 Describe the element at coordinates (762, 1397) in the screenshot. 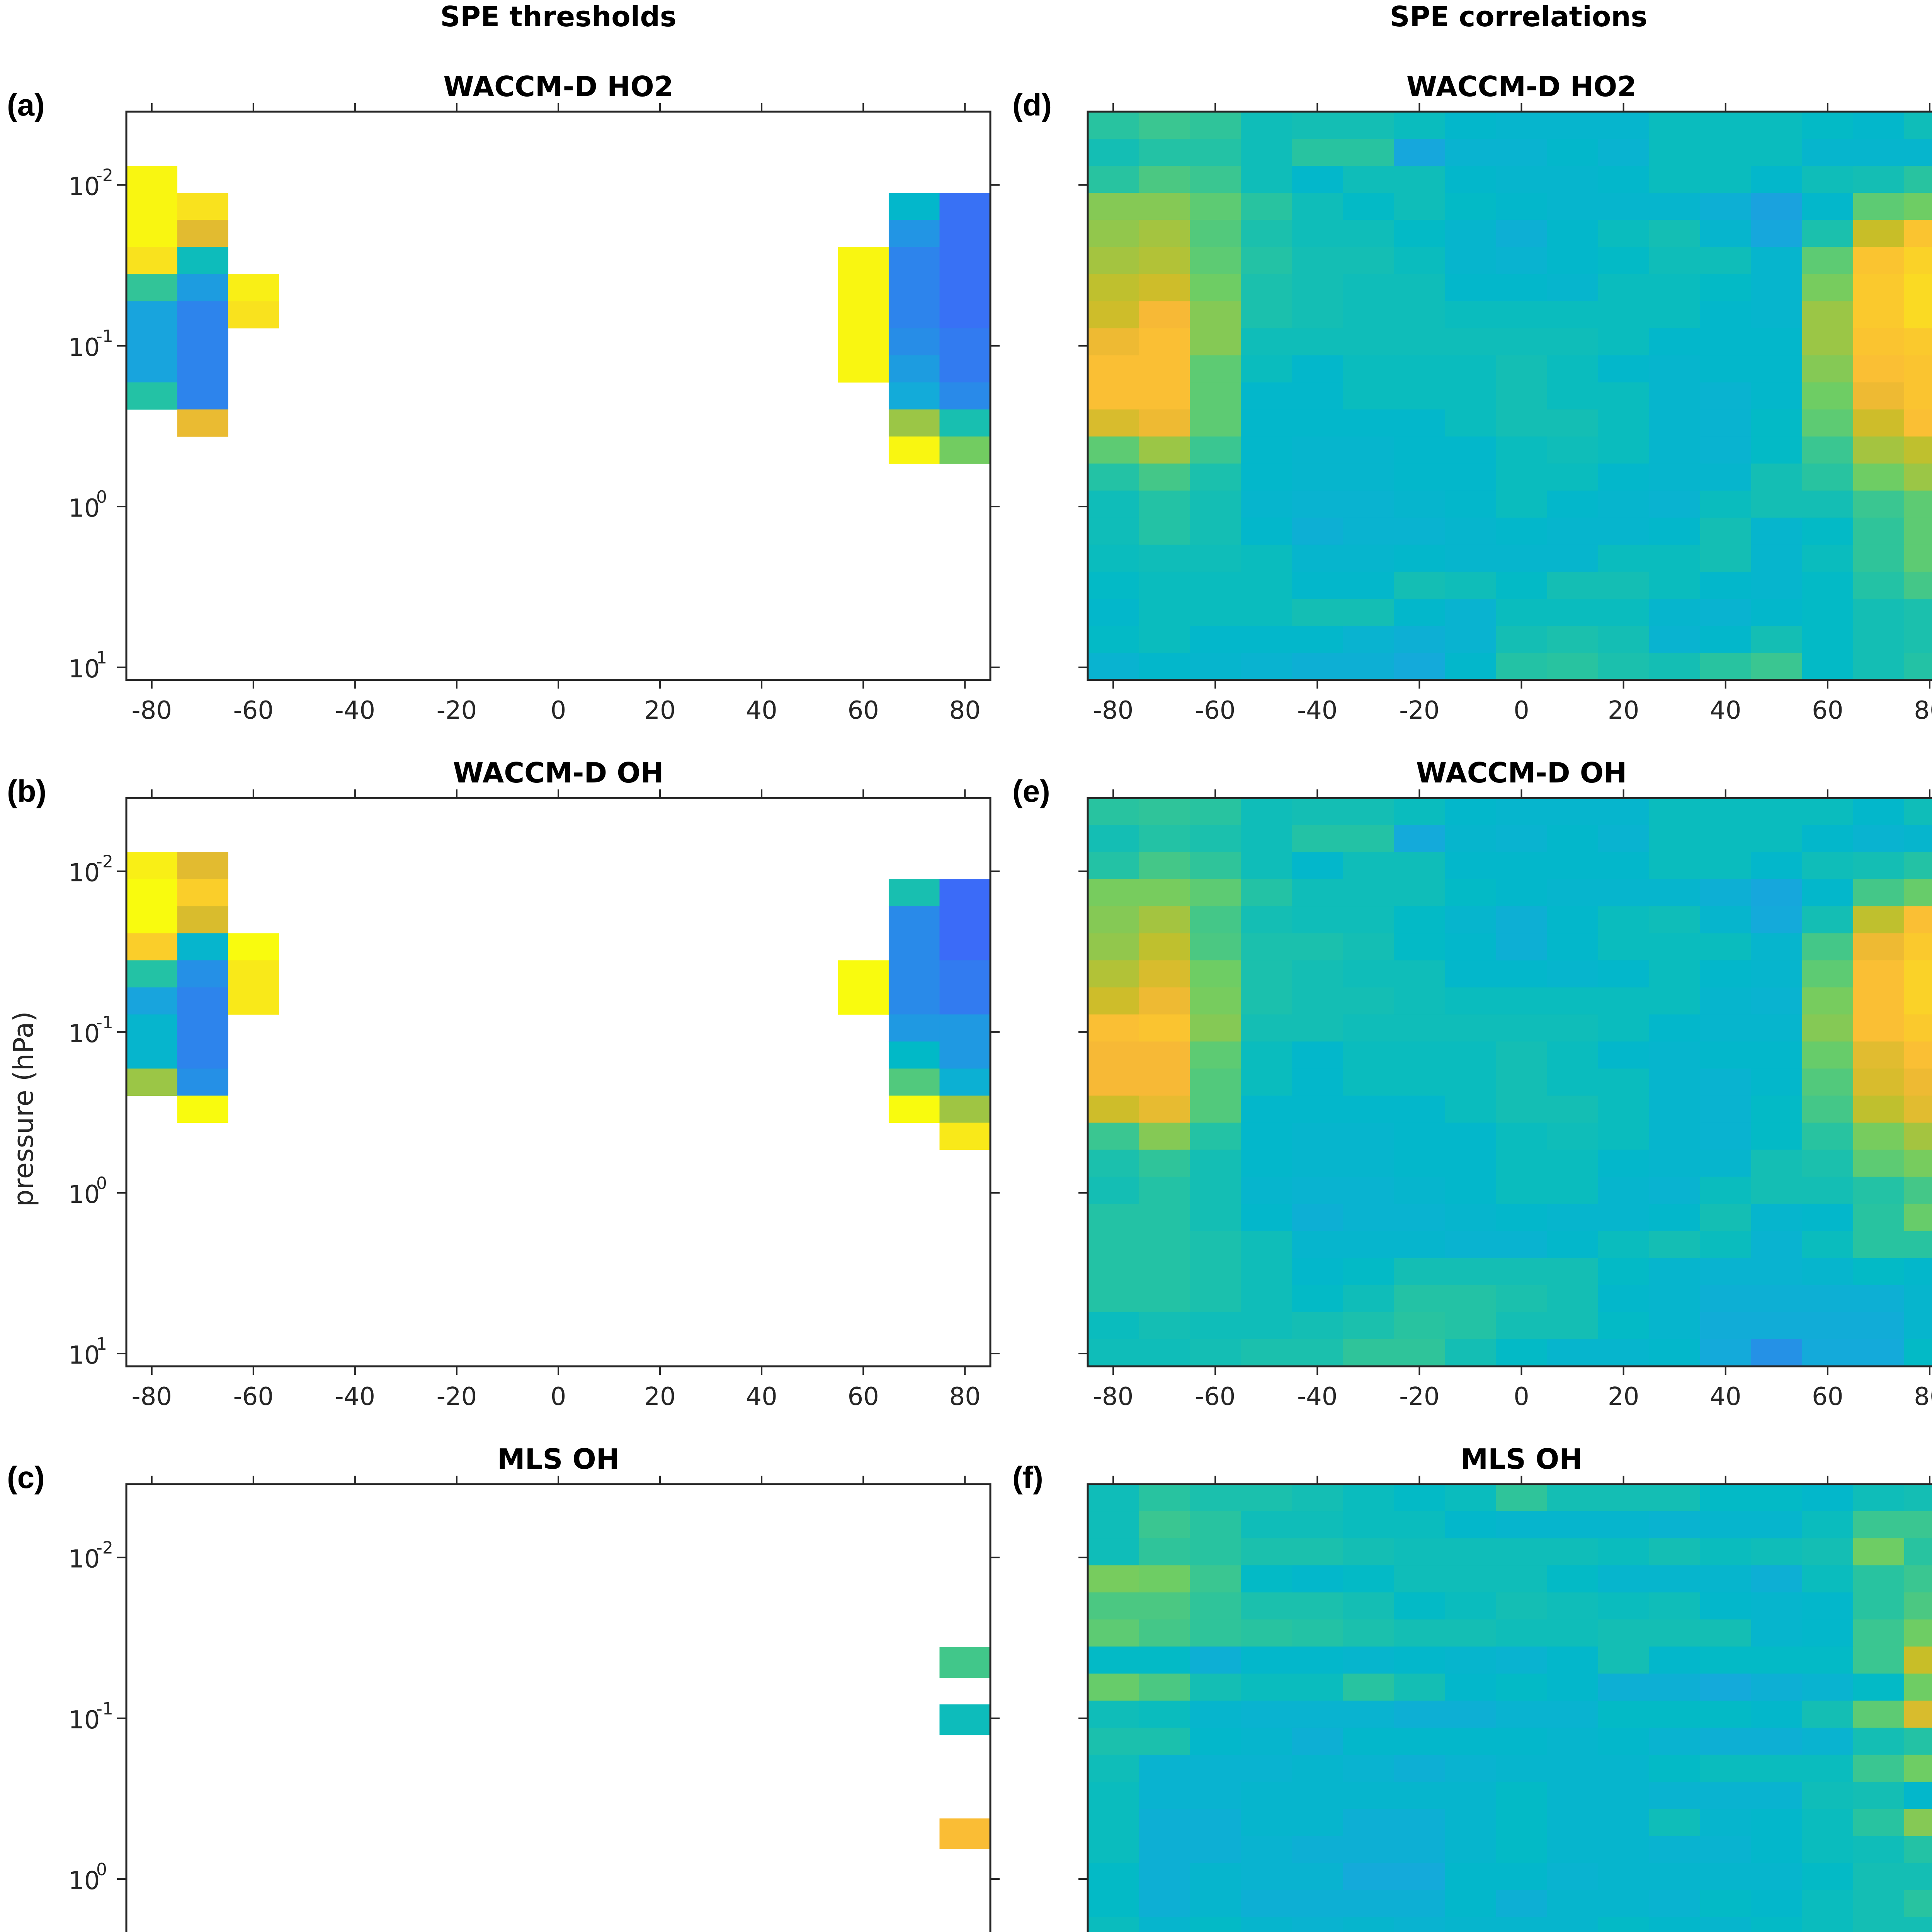

I see `x-tick-label: 40` at that location.